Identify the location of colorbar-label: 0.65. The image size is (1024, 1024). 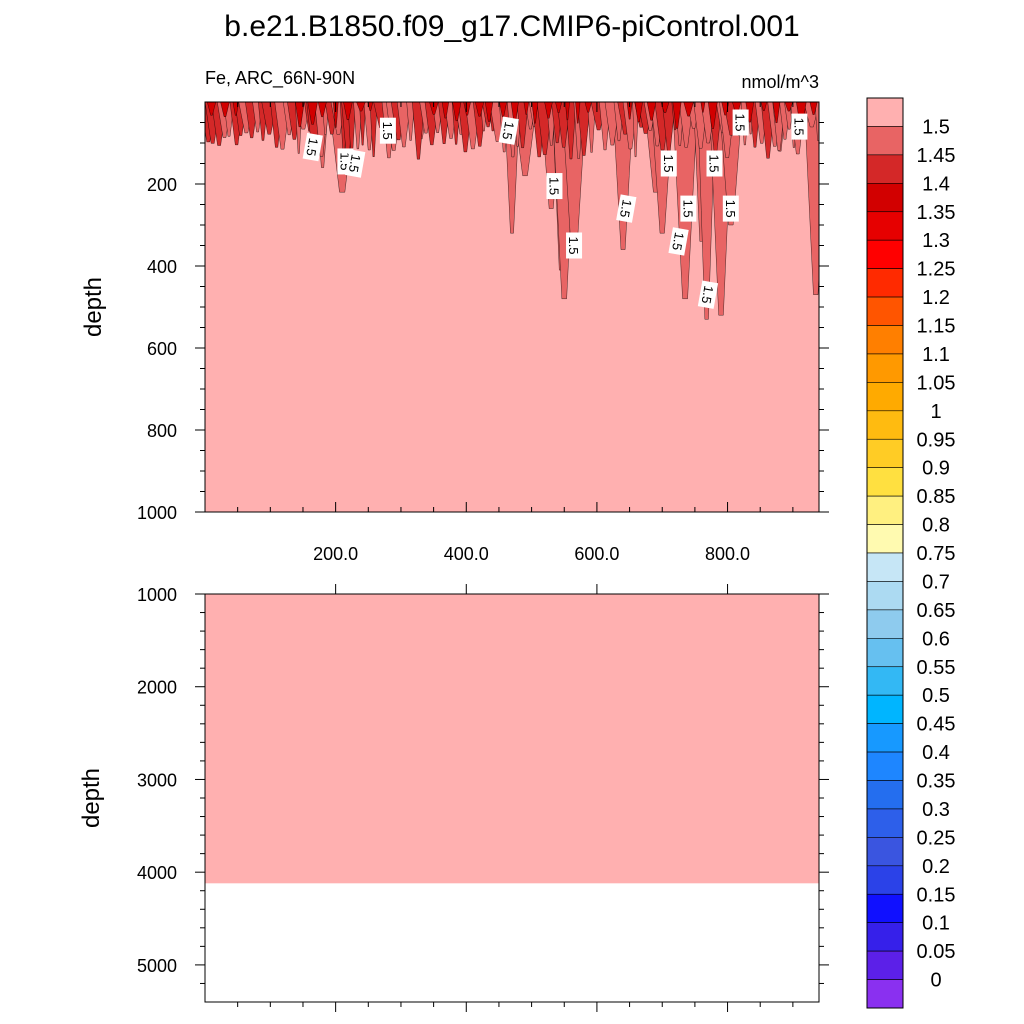
(936, 611).